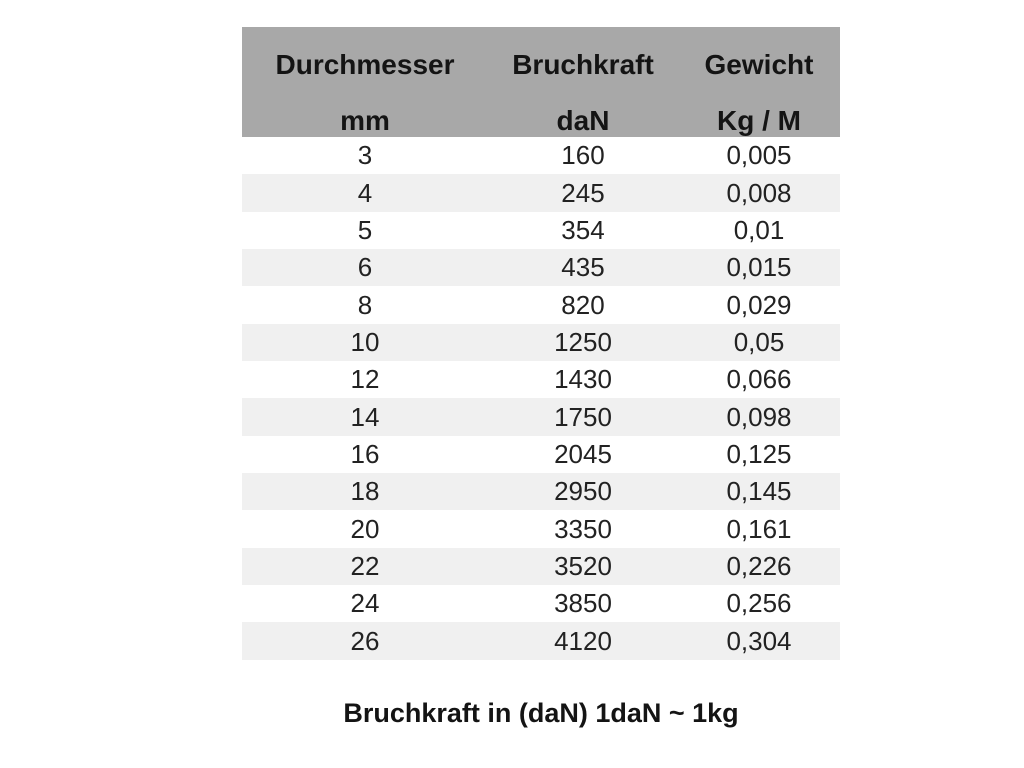  What do you see at coordinates (583, 82) in the screenshot?
I see `column-header-bruchkraft: Bruchkraft daN` at bounding box center [583, 82].